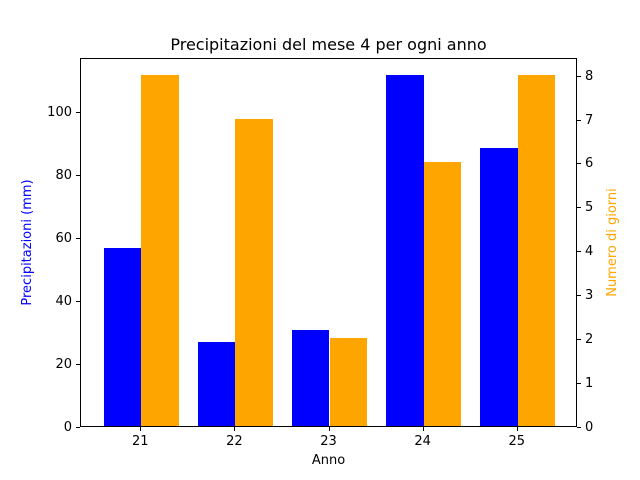 Image resolution: width=640 pixels, height=480 pixels. I want to click on y-tick-label-right-7: 7, so click(589, 120).